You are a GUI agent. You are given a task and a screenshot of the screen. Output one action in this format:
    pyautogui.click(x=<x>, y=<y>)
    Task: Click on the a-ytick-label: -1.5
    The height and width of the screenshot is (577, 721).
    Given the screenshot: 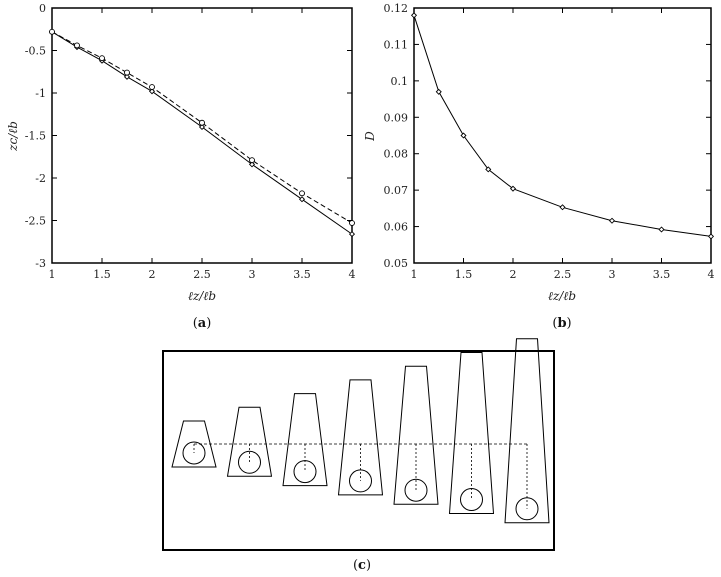 What is the action you would take?
    pyautogui.click(x=35, y=136)
    